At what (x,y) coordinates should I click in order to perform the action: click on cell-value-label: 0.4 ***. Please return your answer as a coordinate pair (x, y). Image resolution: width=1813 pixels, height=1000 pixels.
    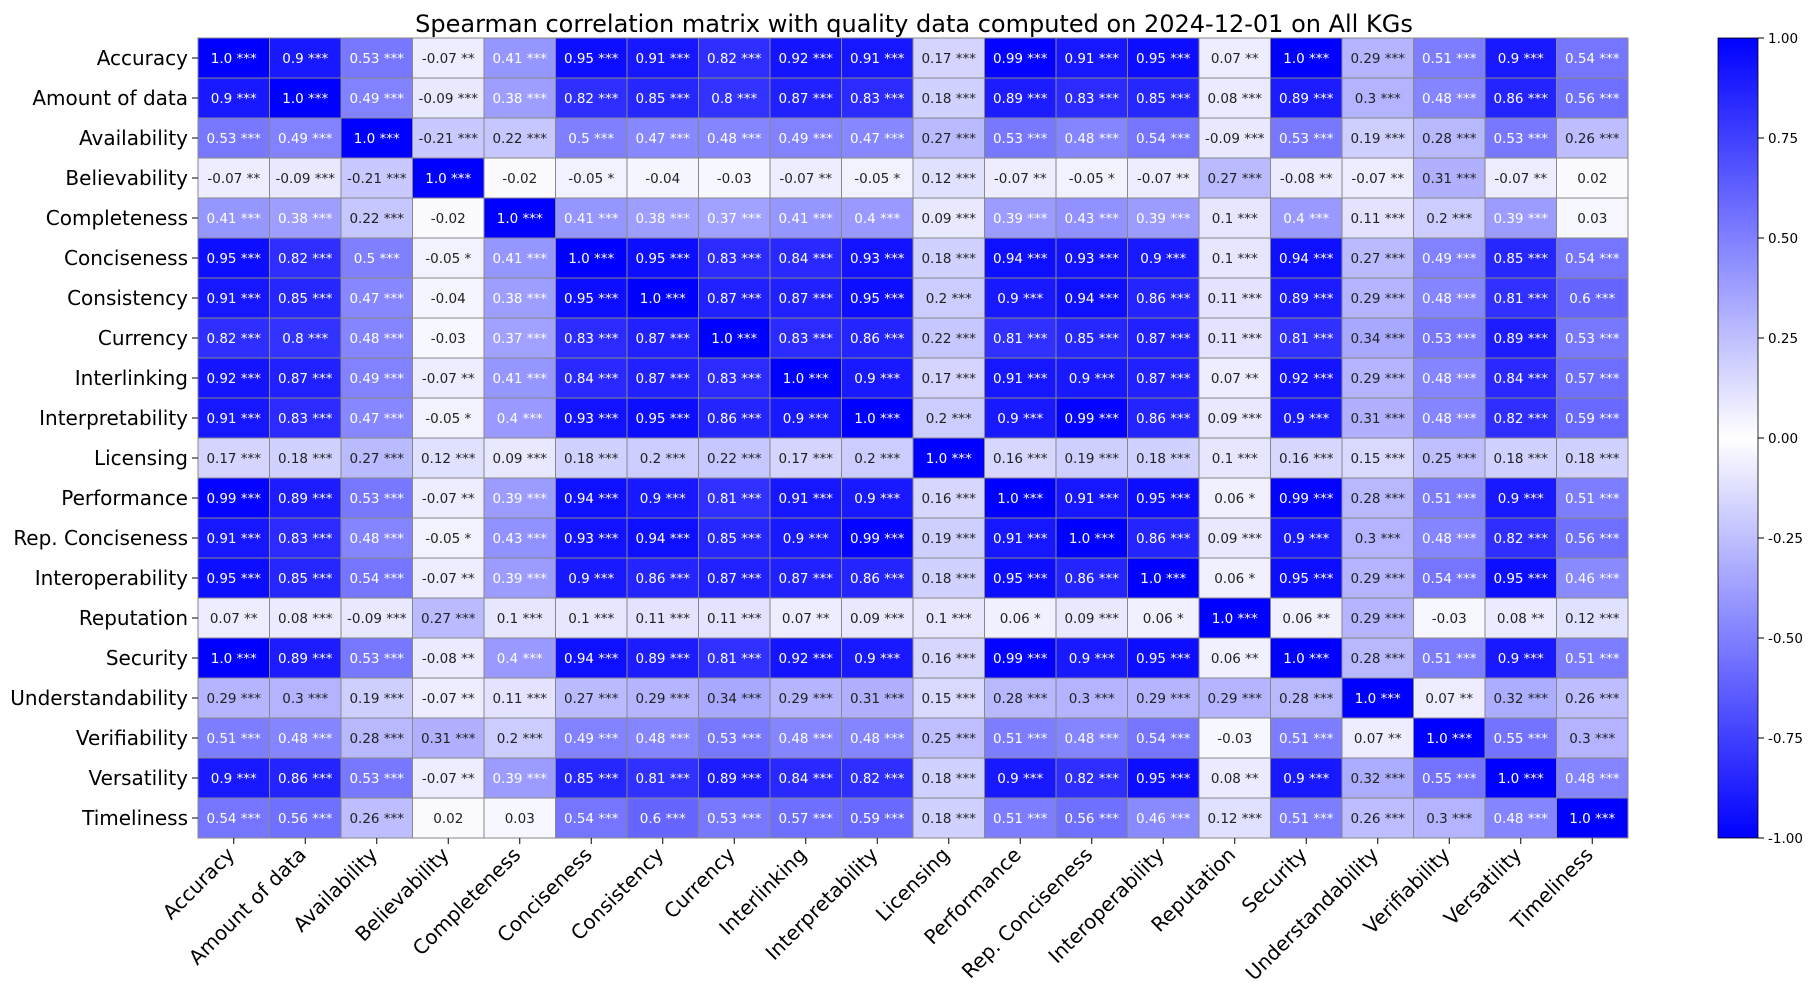
    Looking at the image, I should click on (1306, 219).